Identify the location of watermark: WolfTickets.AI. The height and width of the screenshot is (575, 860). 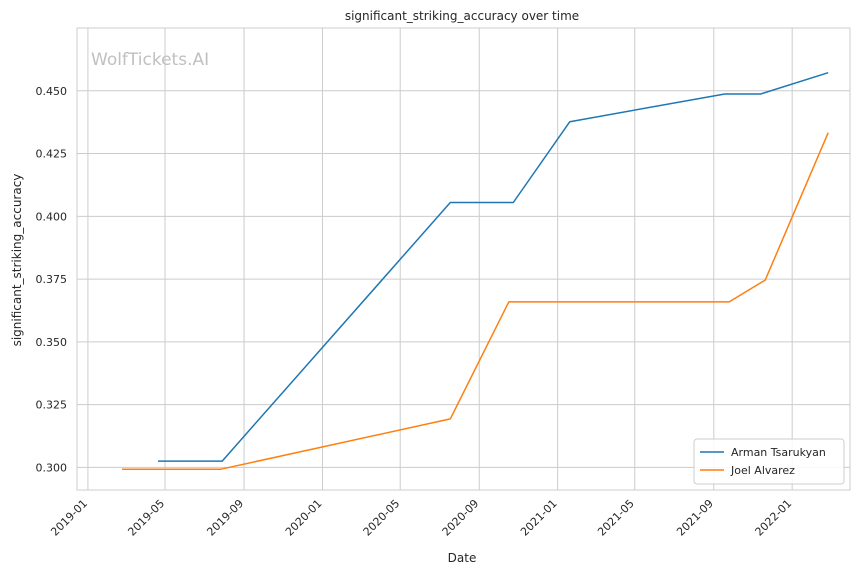
(150, 60).